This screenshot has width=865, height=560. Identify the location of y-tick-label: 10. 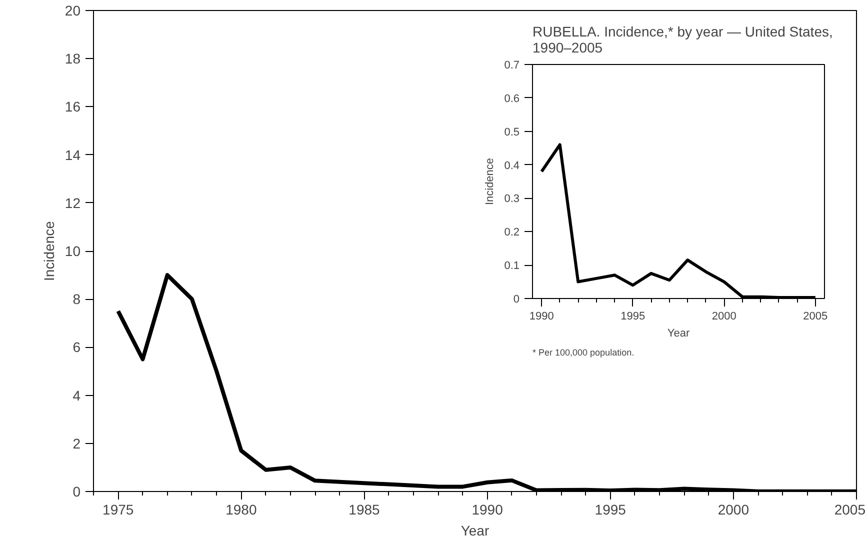
(72, 251).